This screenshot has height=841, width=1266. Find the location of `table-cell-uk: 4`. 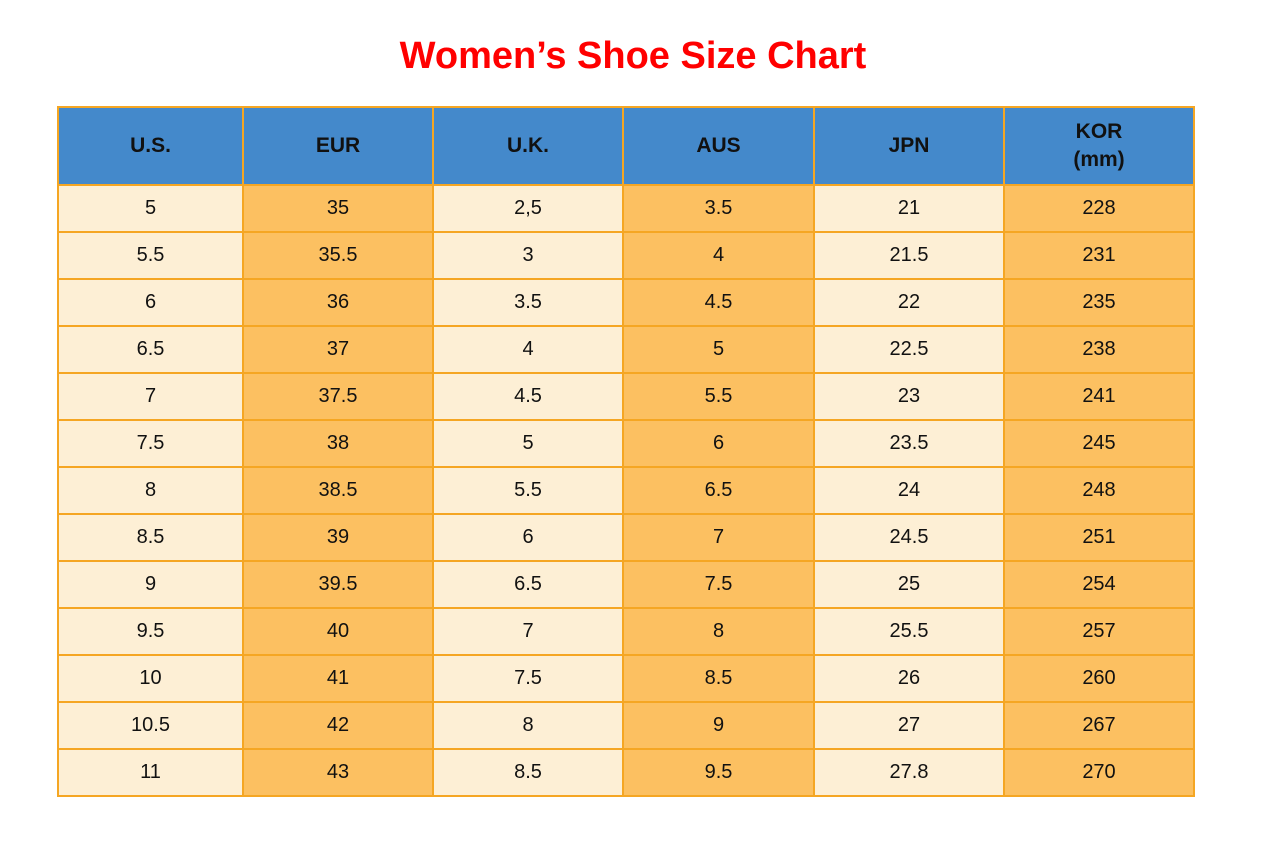

table-cell-uk: 4 is located at coordinates (528, 349).